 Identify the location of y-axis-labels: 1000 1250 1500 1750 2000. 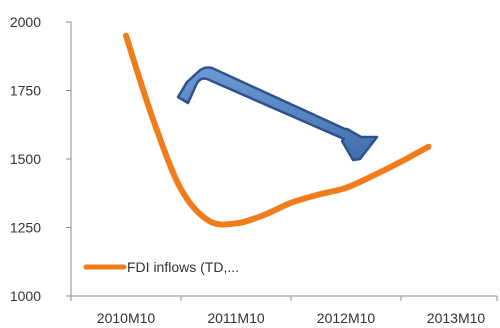
(25, 159).